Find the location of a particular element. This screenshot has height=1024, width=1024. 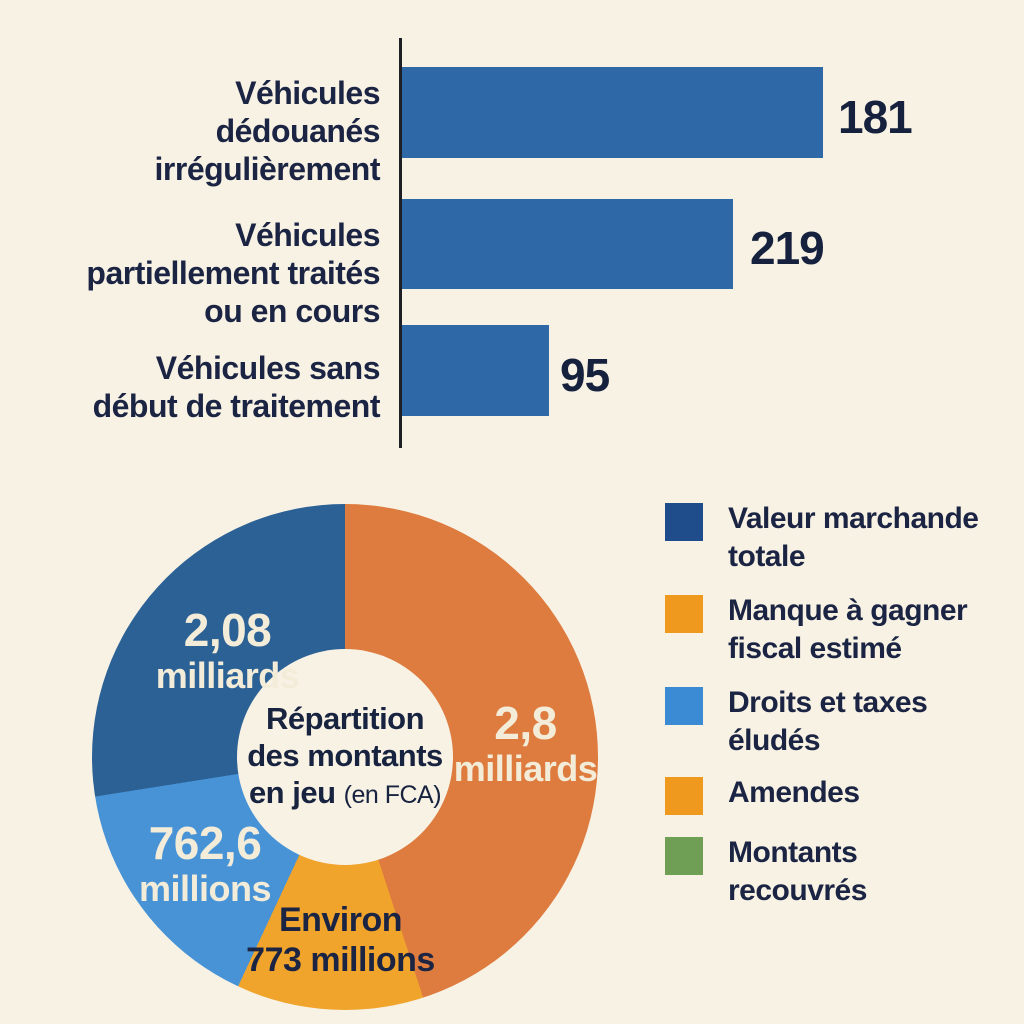

legend-label-line: fiscal estimé is located at coordinates (815, 648).